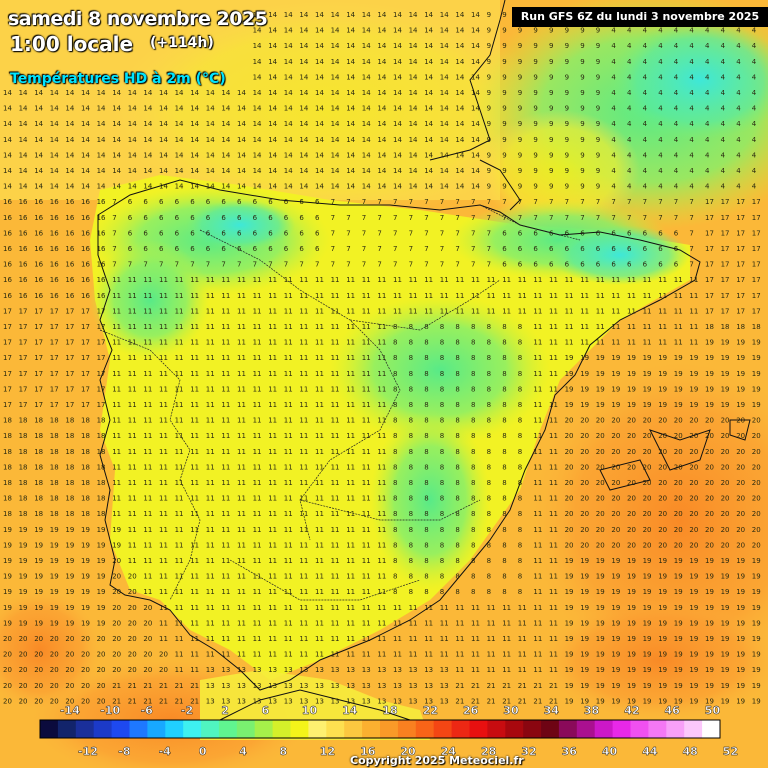  I want to click on svg-text: 13, so click(257, 686).